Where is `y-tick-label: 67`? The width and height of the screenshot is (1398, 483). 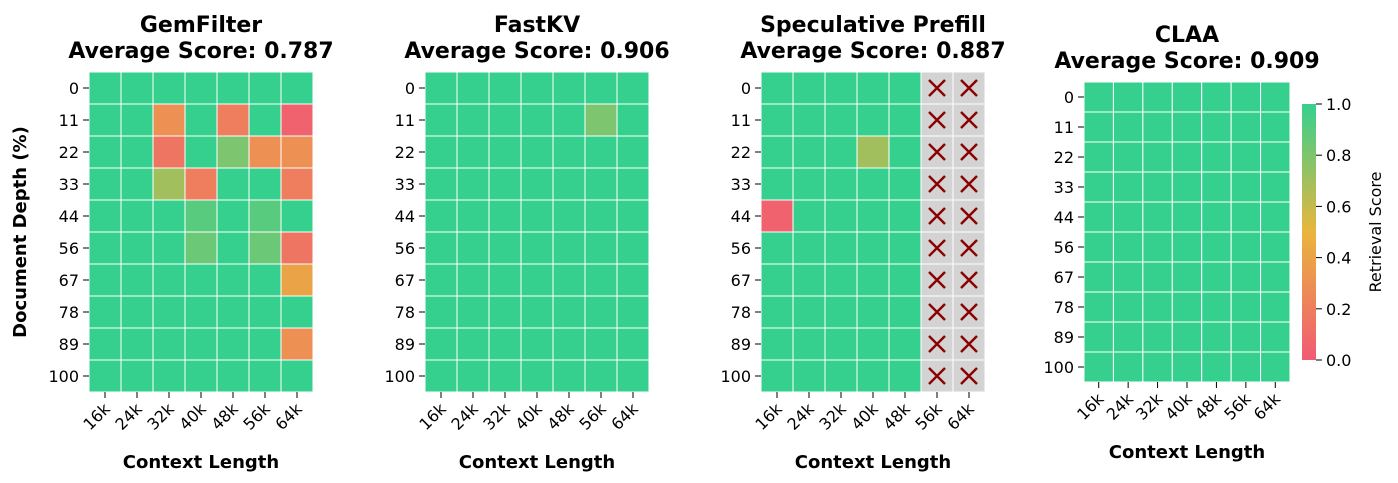
y-tick-label: 67 is located at coordinates (69, 280).